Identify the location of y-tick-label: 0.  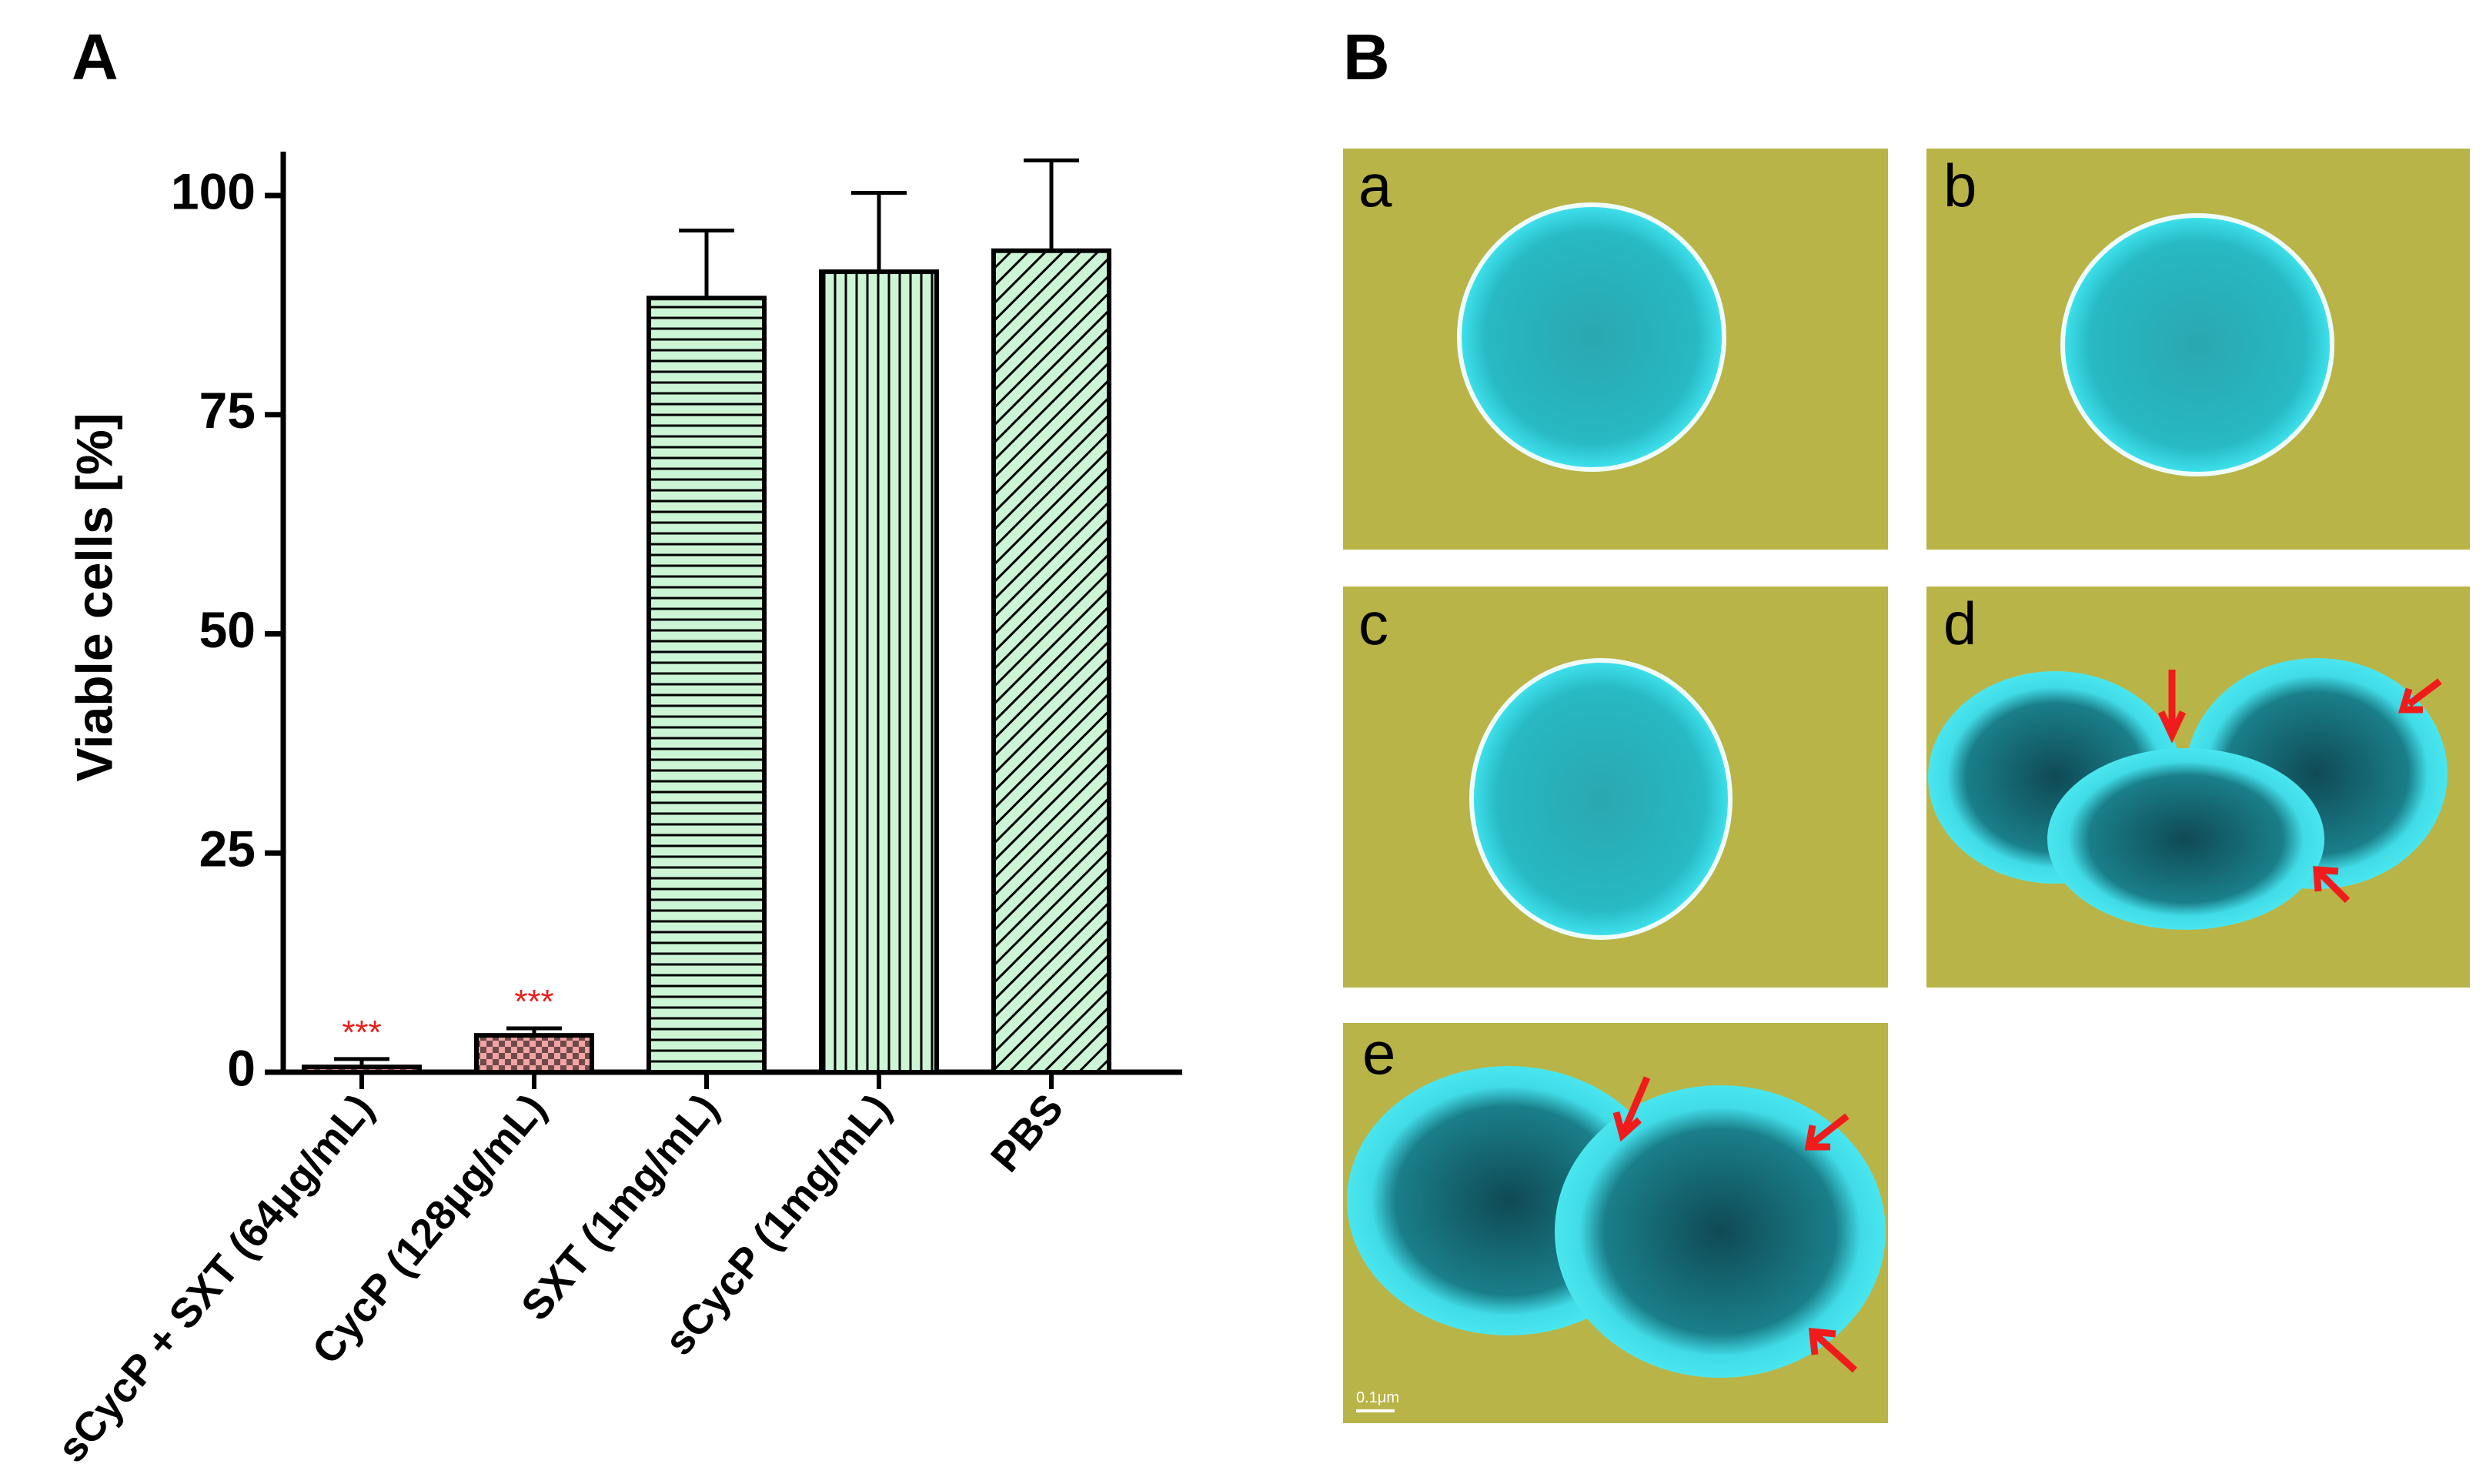
(241, 1067).